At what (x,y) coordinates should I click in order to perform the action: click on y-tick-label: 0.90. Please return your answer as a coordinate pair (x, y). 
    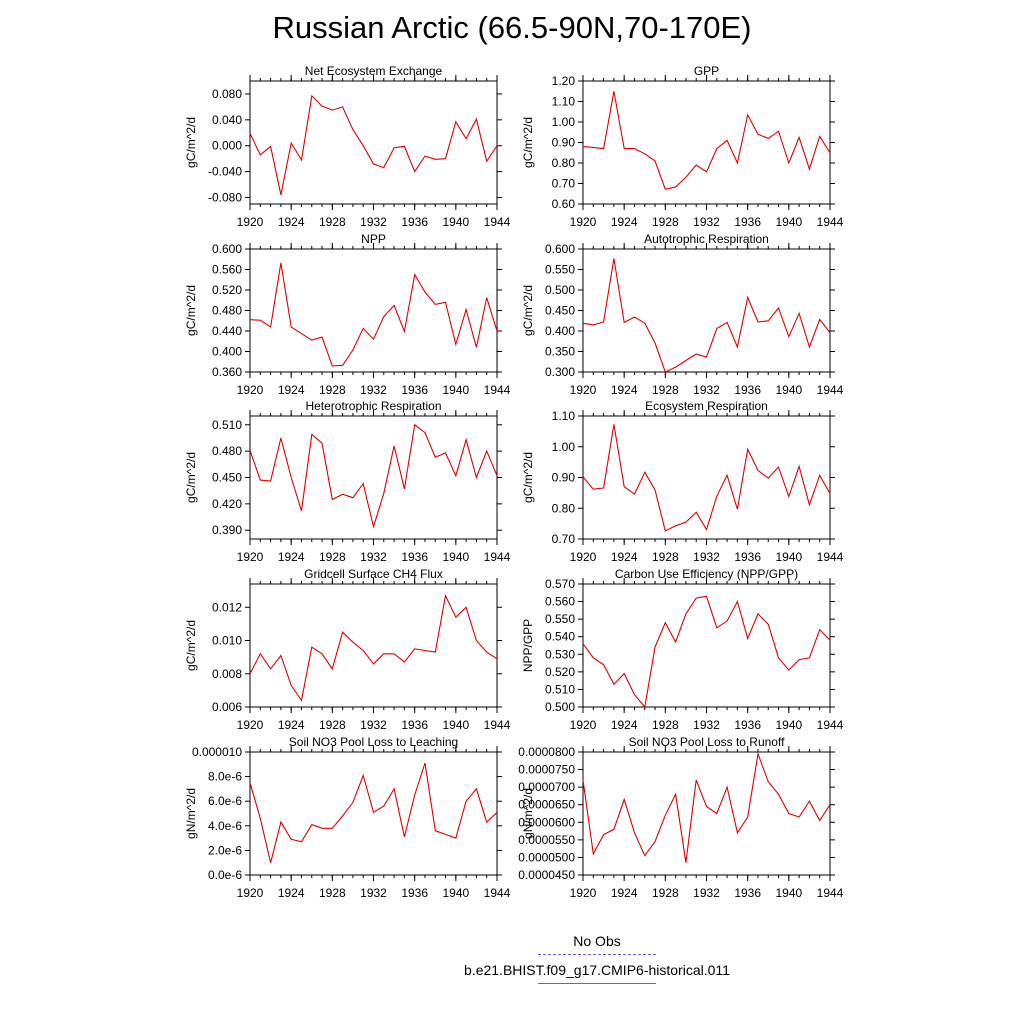
    Looking at the image, I should click on (564, 143).